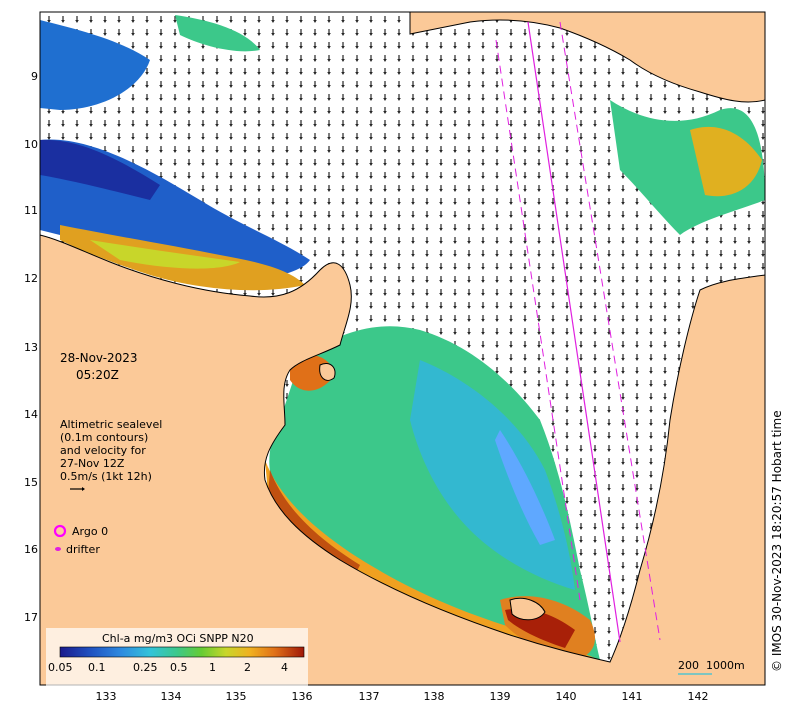 Image resolution: width=792 pixels, height=716 pixels. Describe the element at coordinates (171, 696) in the screenshot. I see `lon-tick-134: 134` at that location.